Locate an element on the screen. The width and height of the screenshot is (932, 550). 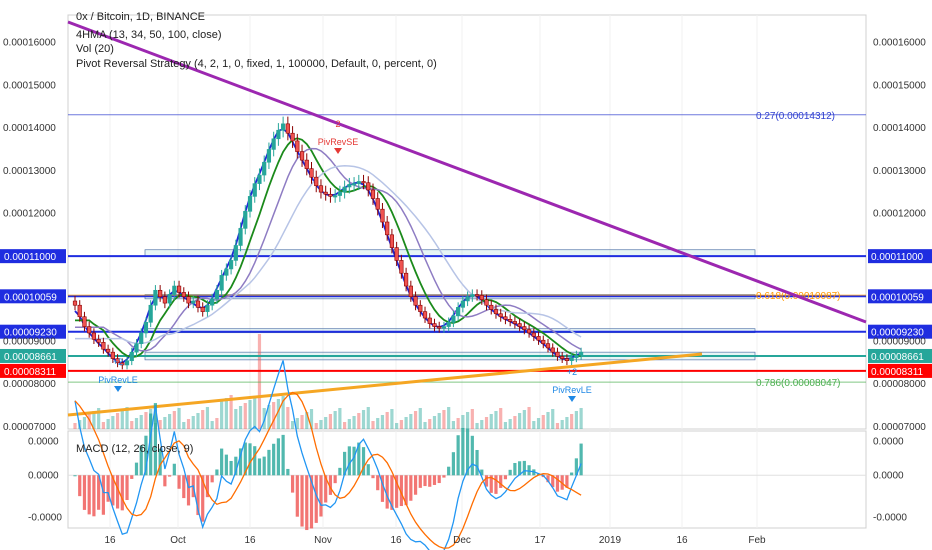
price-tick-right: 0.00015000 is located at coordinates (899, 85).